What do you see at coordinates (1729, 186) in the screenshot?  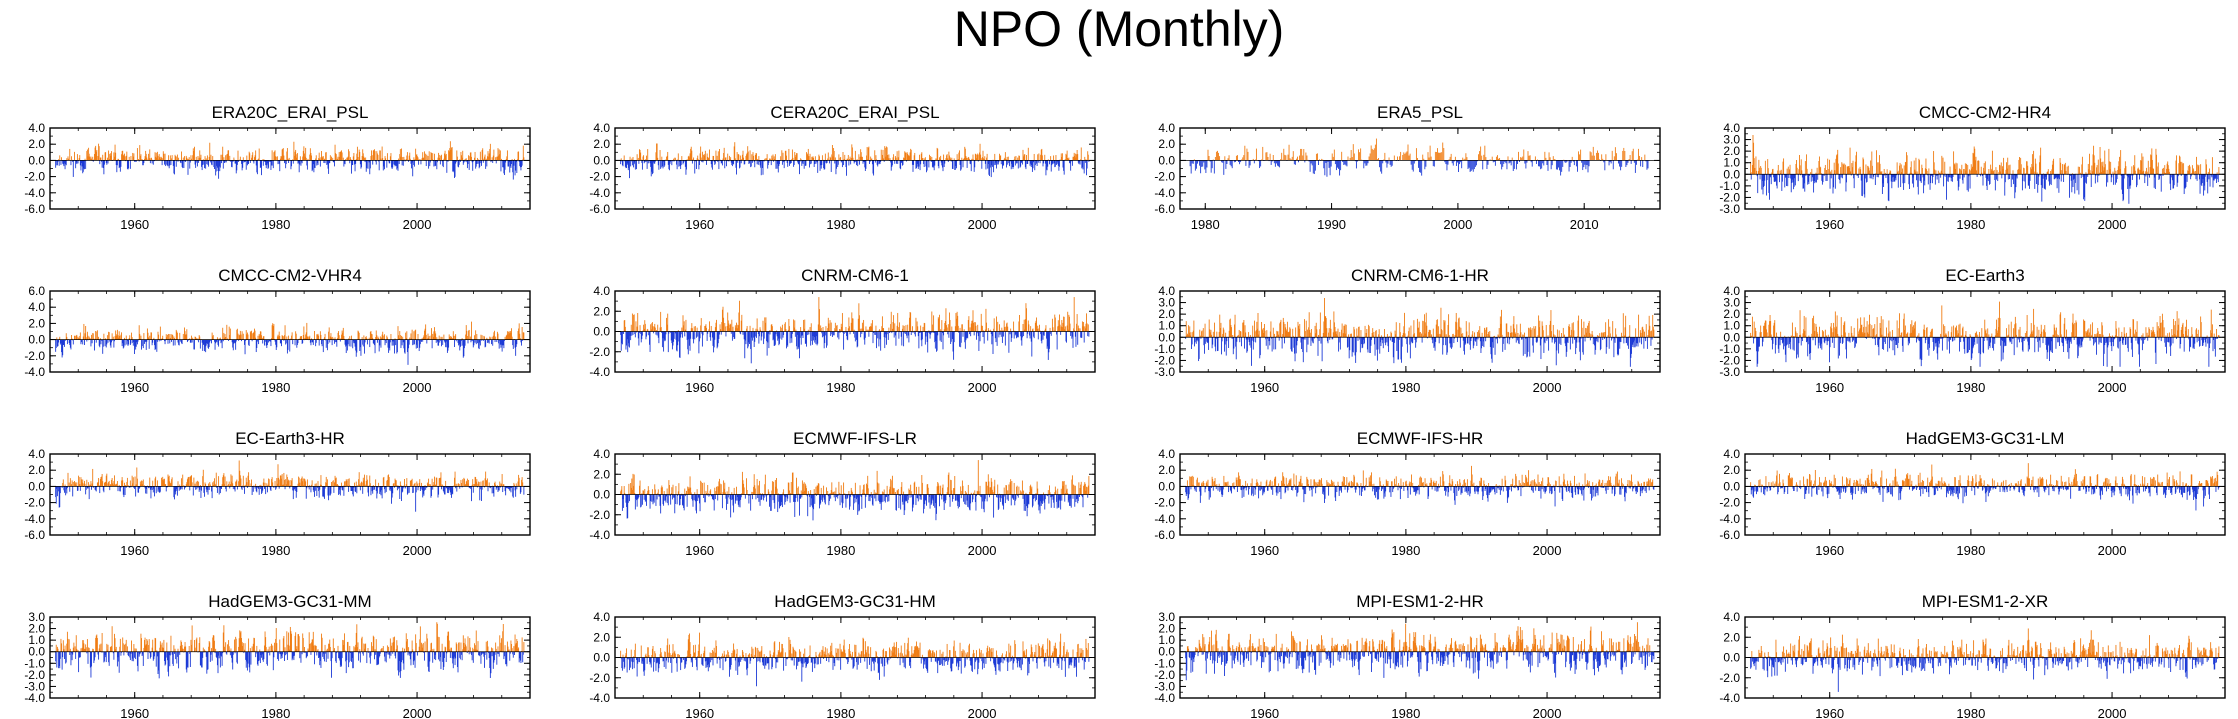 I see `y-tick-label: -1.0` at bounding box center [1729, 186].